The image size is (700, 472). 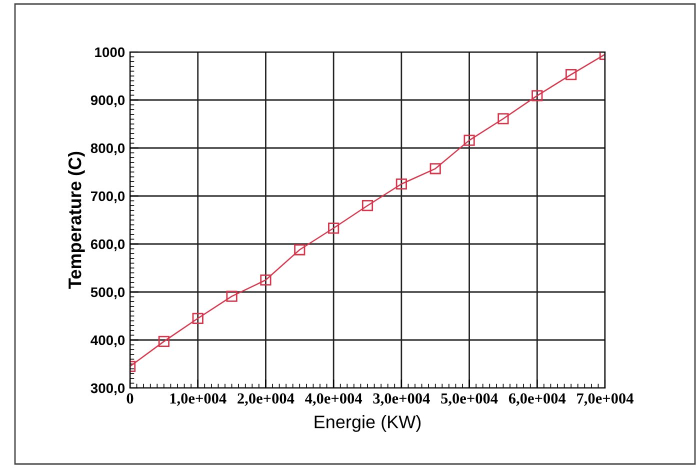 I want to click on y-tick-label: 600,0, so click(x=107, y=245).